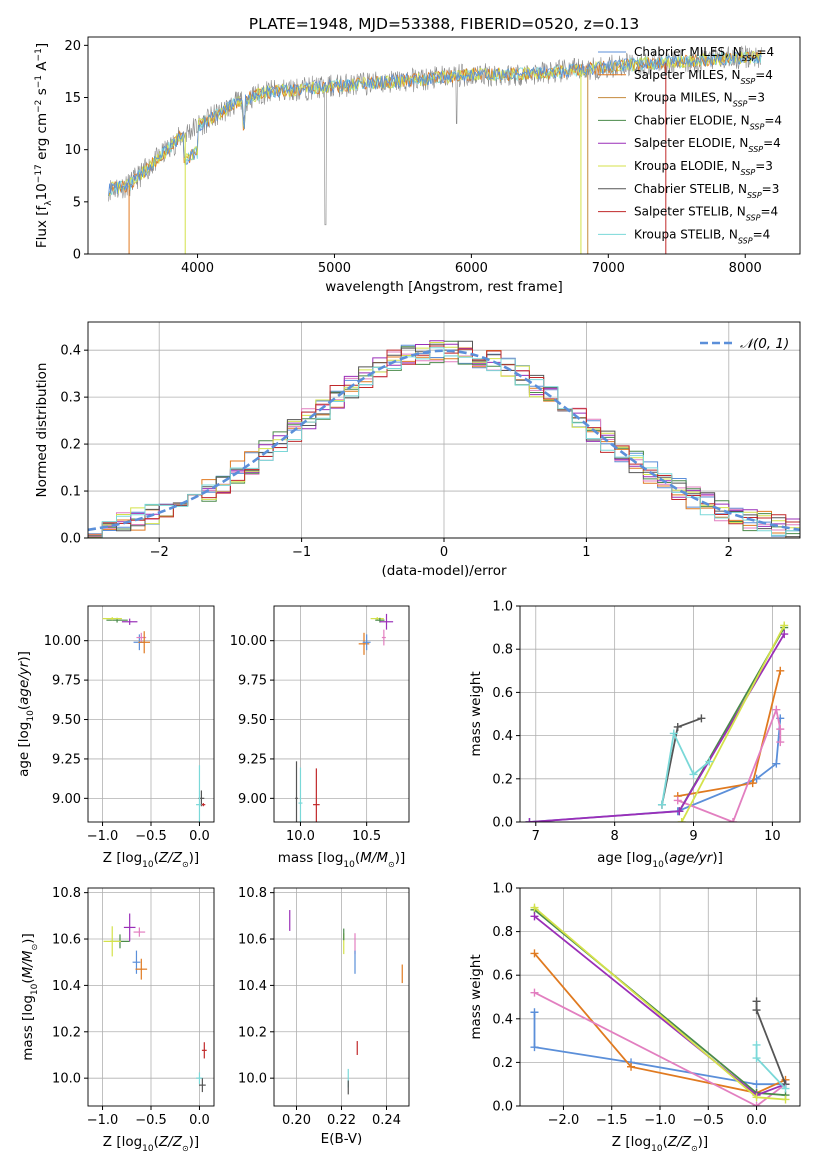 The height and width of the screenshot is (1170, 819). Describe the element at coordinates (471, 268) in the screenshot. I see `x-tick-label: 6000` at that location.